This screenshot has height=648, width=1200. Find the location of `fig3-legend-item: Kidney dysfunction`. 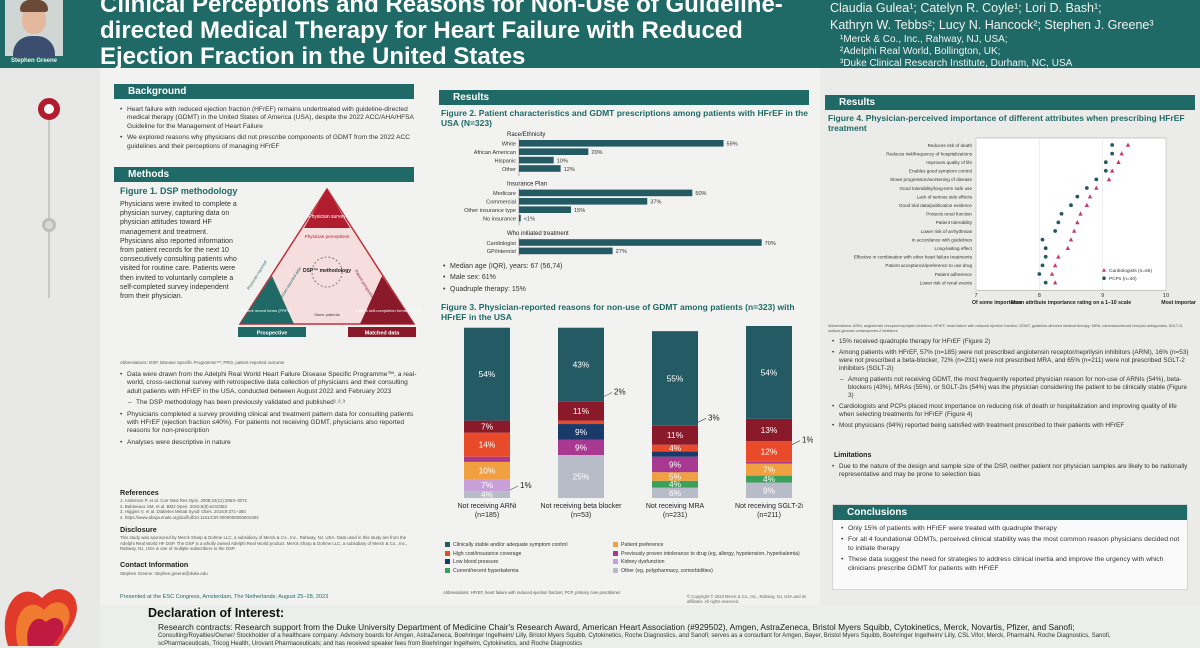

fig3-legend-item: Kidney dysfunction is located at coordinates (713, 562).